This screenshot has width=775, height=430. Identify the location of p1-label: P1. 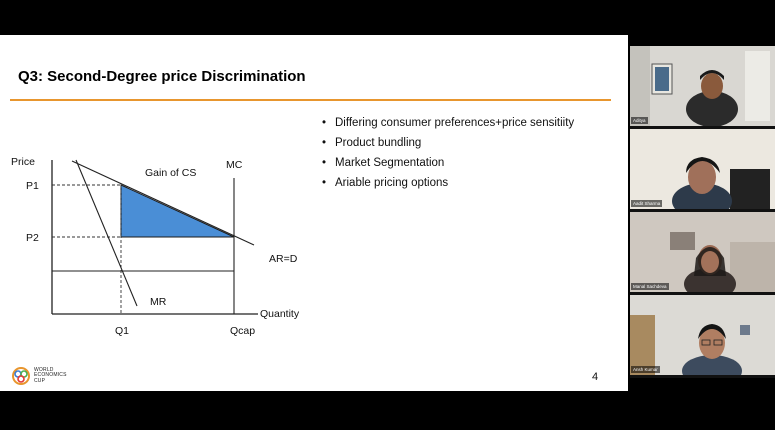
(32, 186).